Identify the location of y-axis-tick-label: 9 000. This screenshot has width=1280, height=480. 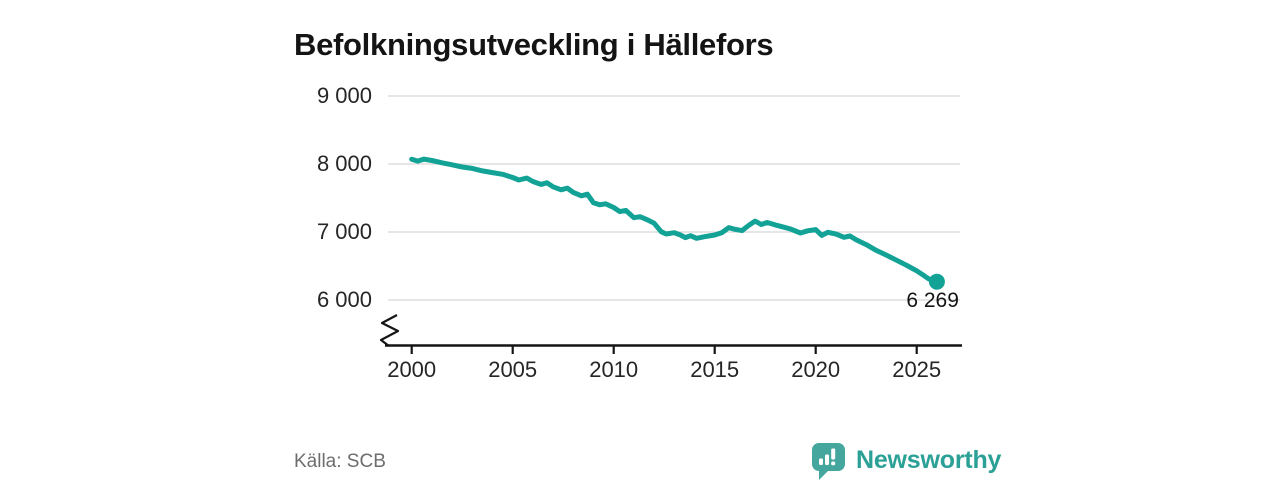
(344, 95).